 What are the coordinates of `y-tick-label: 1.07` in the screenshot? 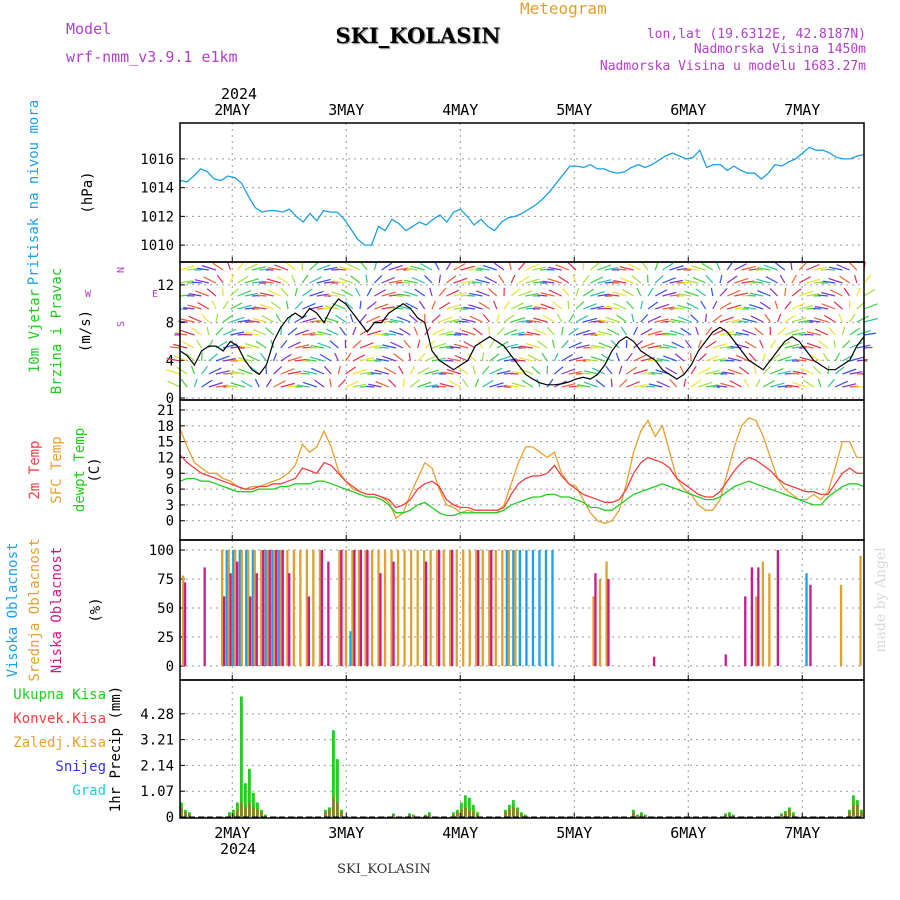 It's located at (157, 792).